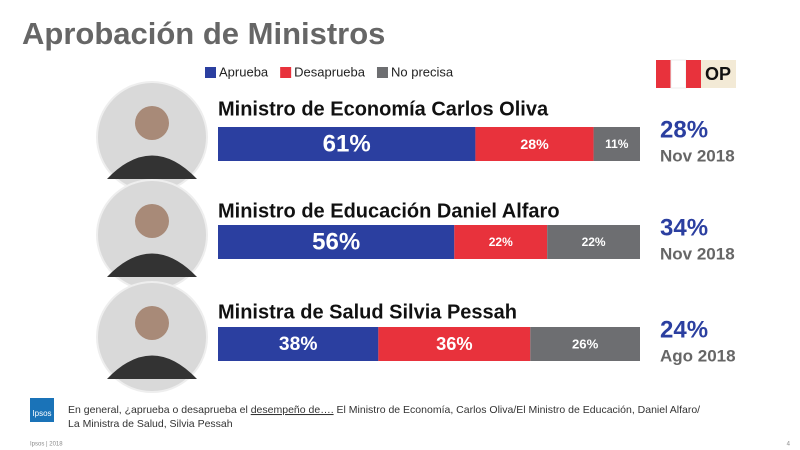  I want to click on legend-label: Desaprueba, so click(330, 71).